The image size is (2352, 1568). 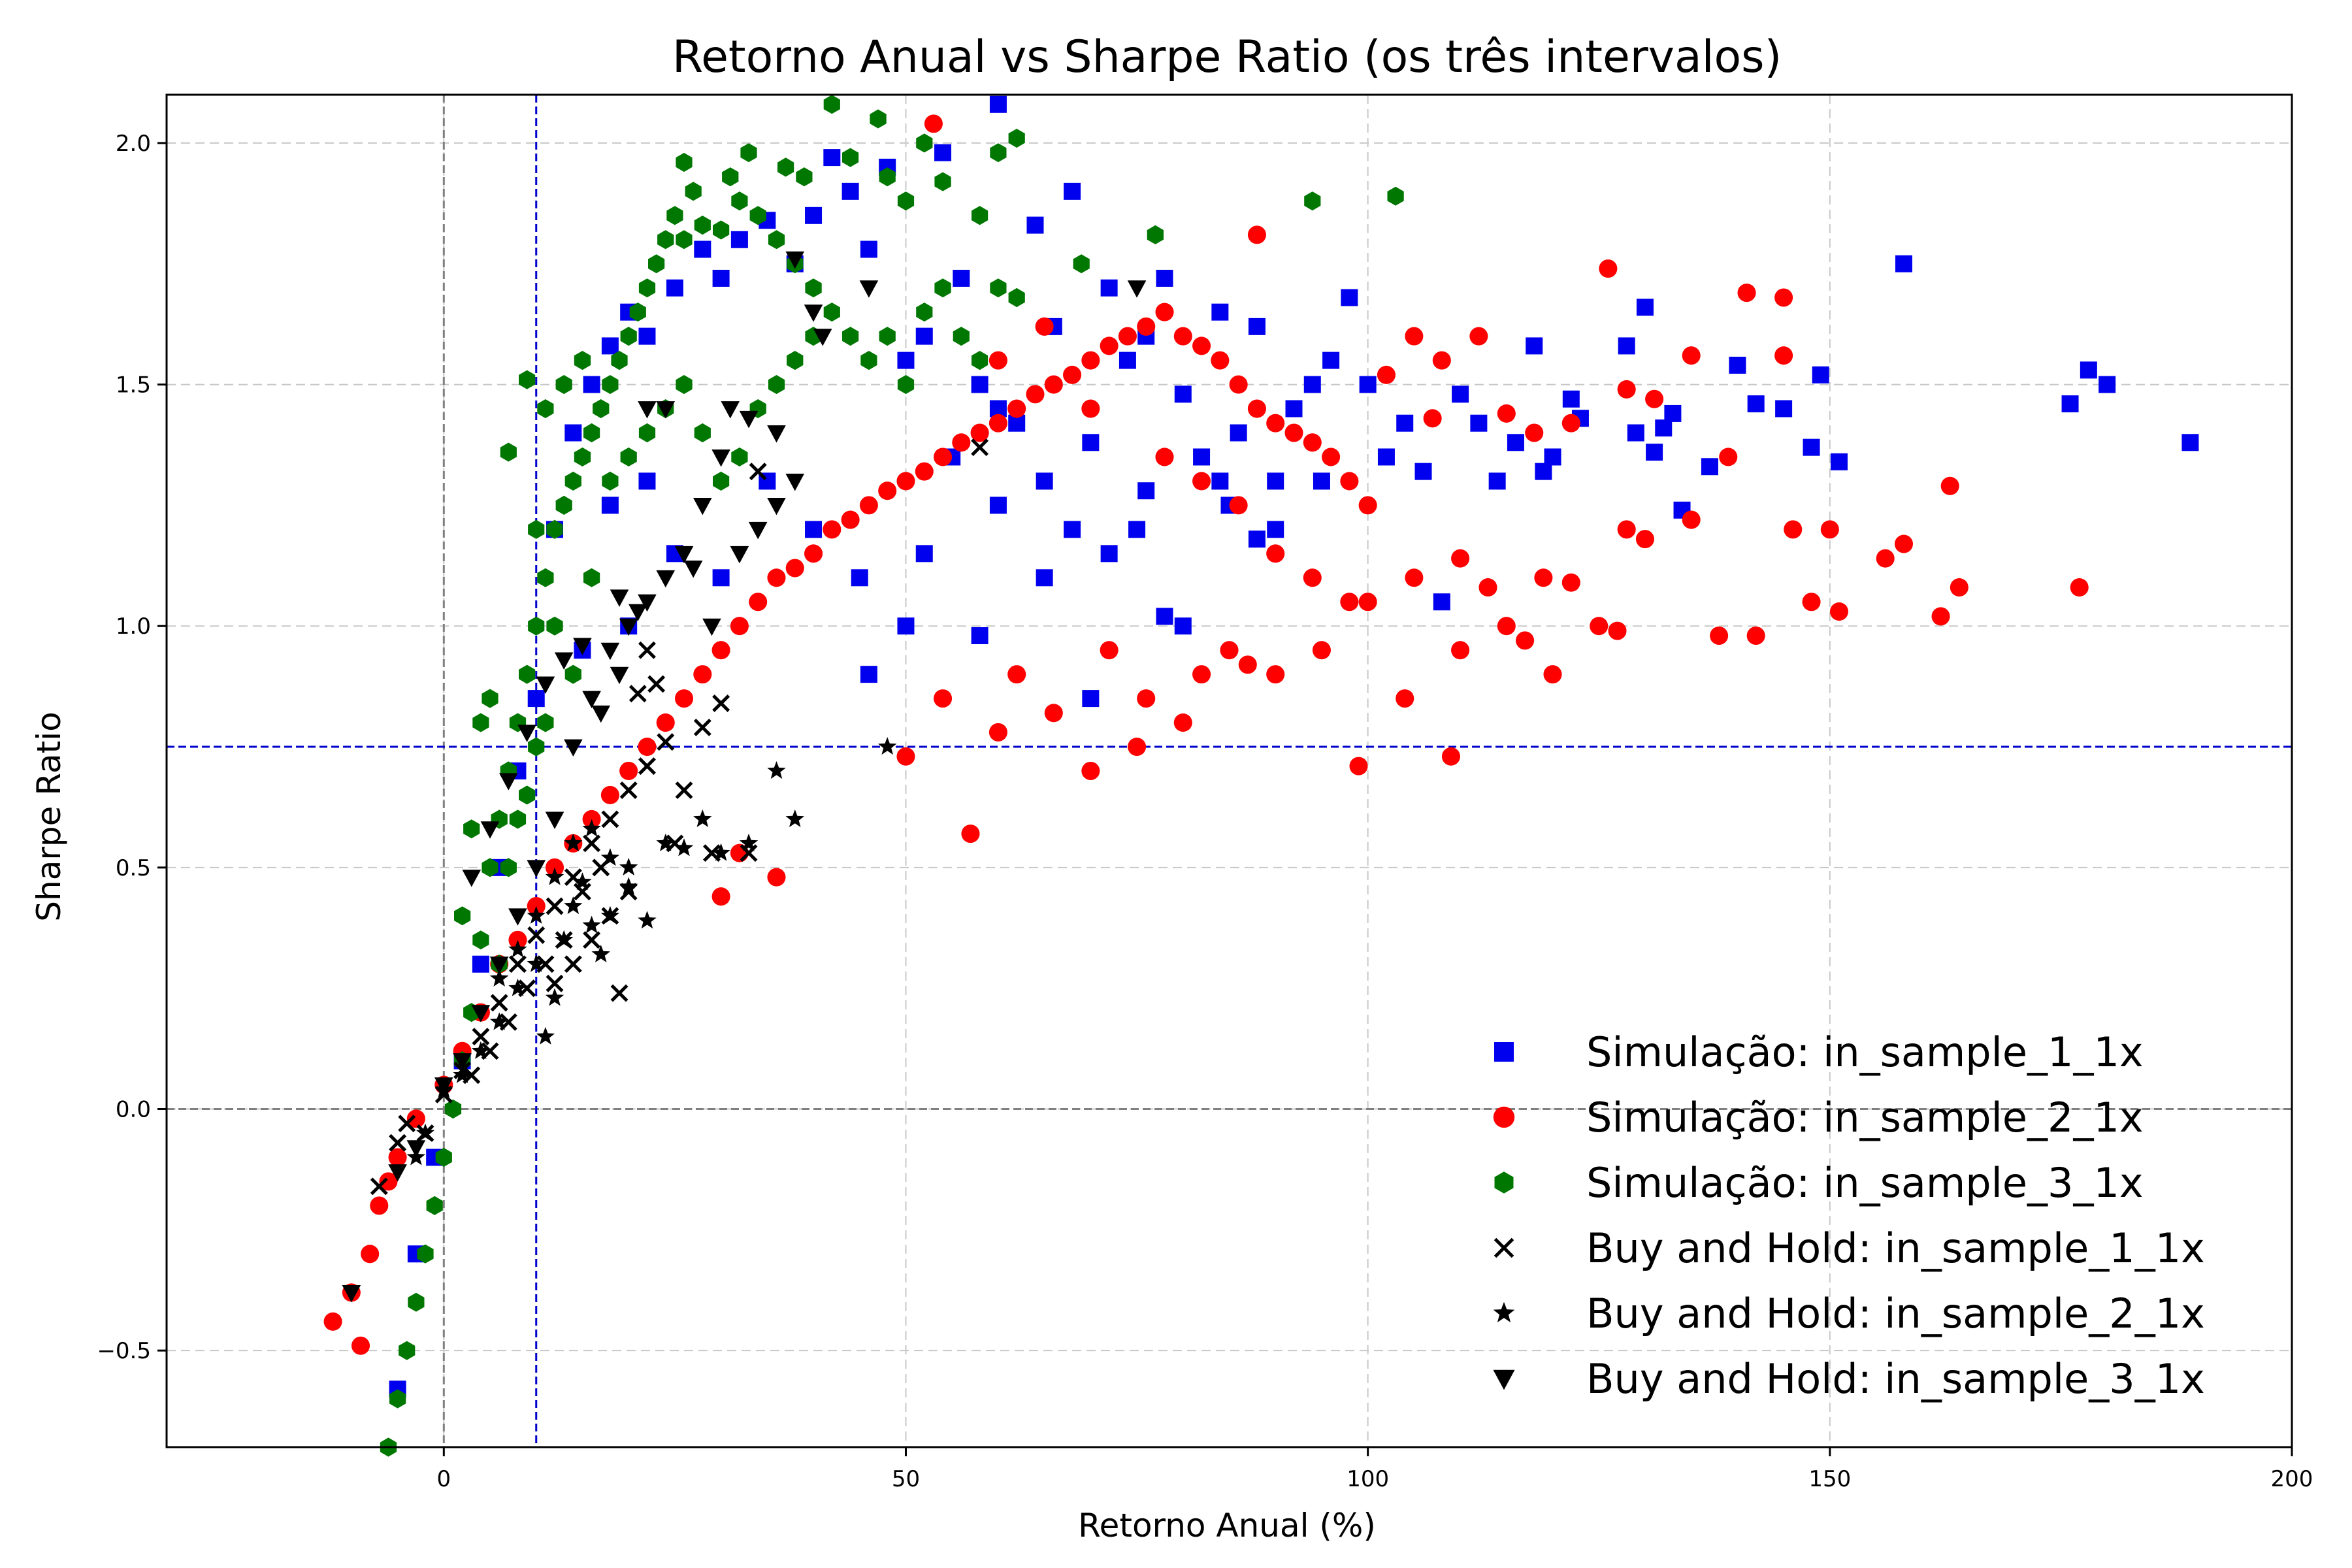 I want to click on legend-item: Buy and Hold: in_sample_1_1x, so click(x=1849, y=1248).